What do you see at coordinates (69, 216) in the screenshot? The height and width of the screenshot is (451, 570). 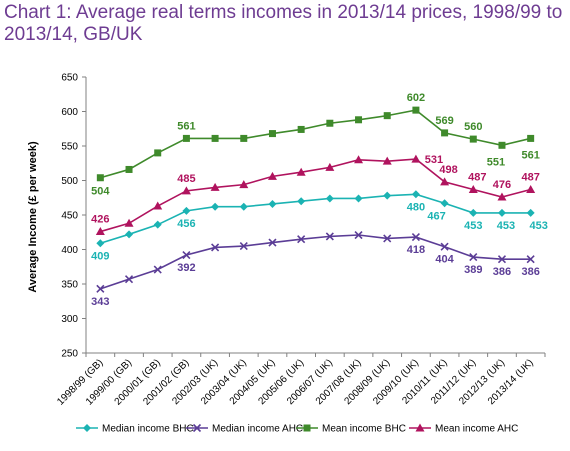 I see `y-tick-label: 450` at bounding box center [69, 216].